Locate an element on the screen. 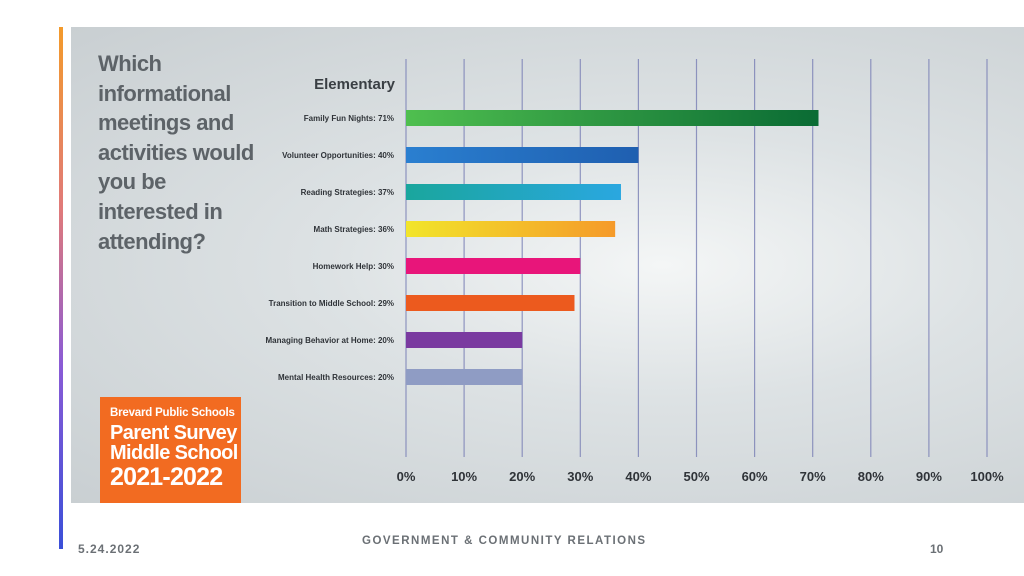 Image resolution: width=1024 pixels, height=576 pixels. category-label: Family Fun Nights: 71% is located at coordinates (349, 118).